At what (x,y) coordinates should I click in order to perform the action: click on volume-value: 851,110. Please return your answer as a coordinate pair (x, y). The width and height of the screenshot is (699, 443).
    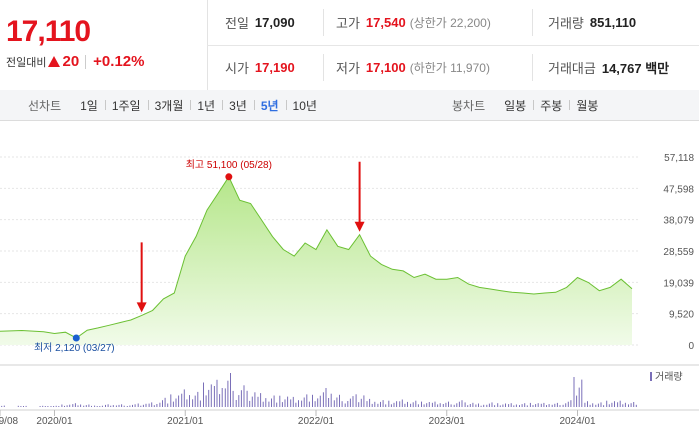
    Looking at the image, I should click on (613, 22).